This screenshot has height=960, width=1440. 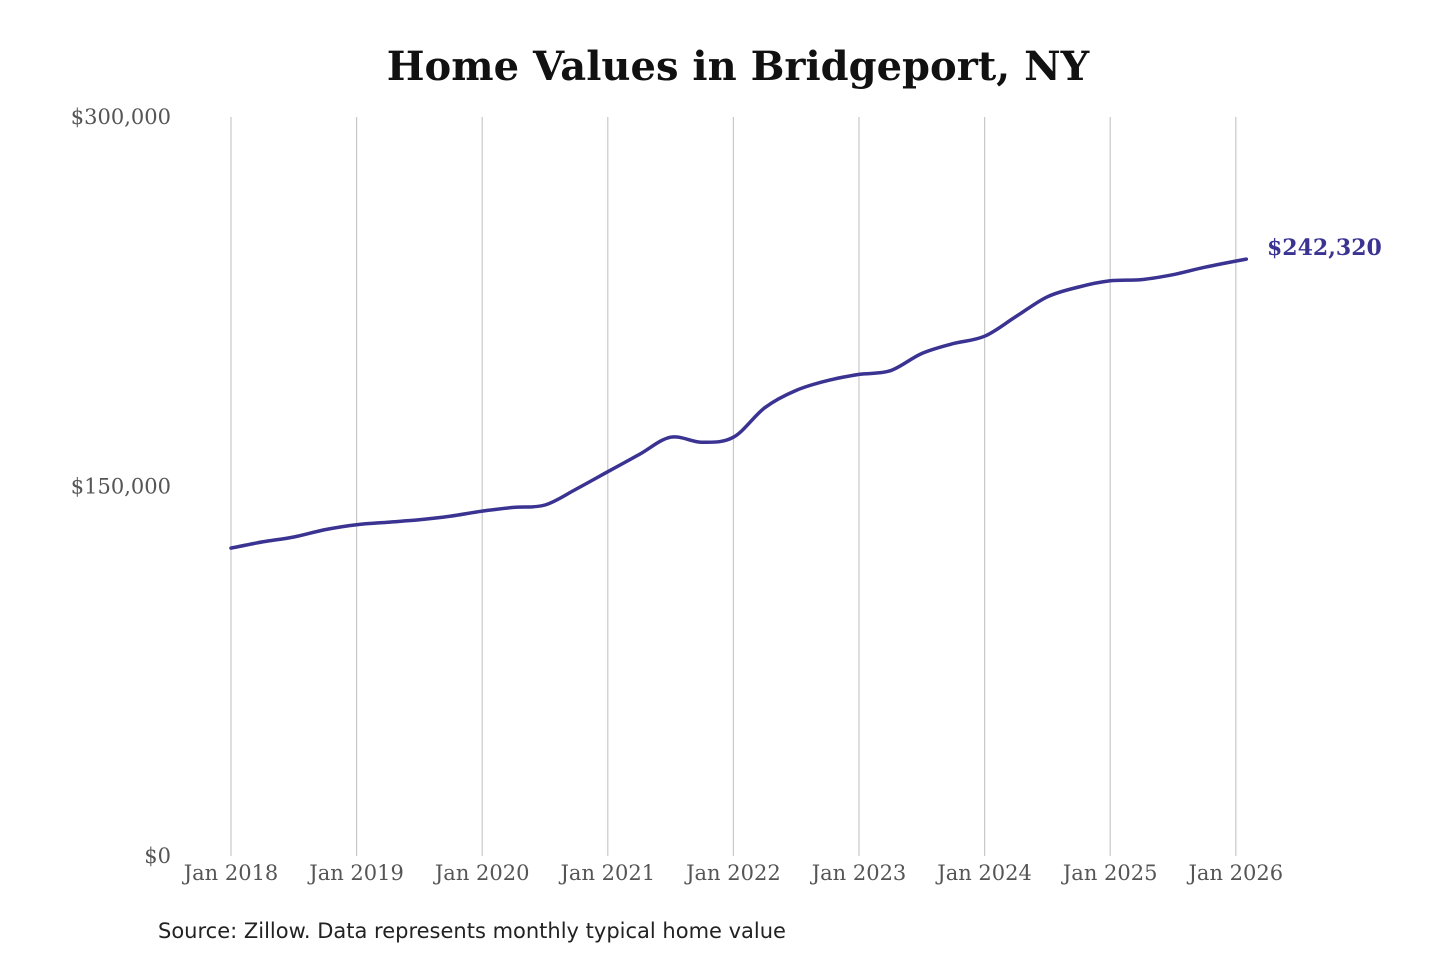 I want to click on y-axis-ticks: $0 $150,000 $300,000, so click(x=121, y=486).